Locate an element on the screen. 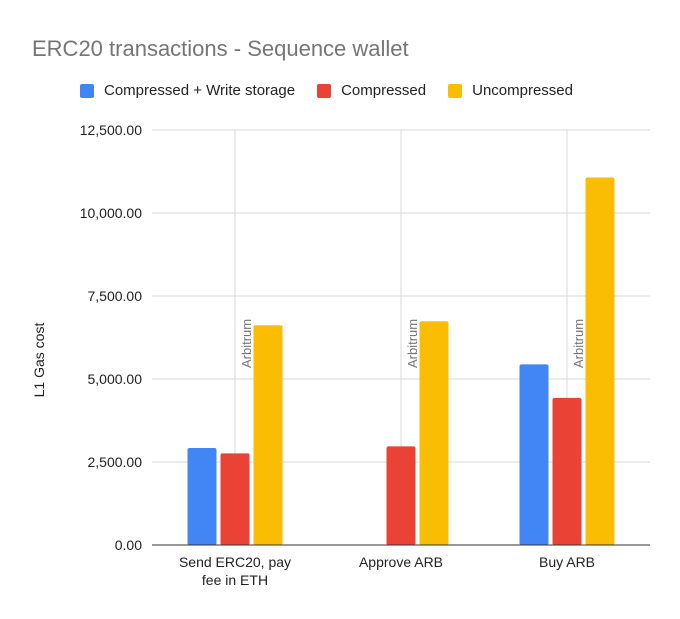  legend-item-uncompressed: Uncompressed is located at coordinates (510, 90).